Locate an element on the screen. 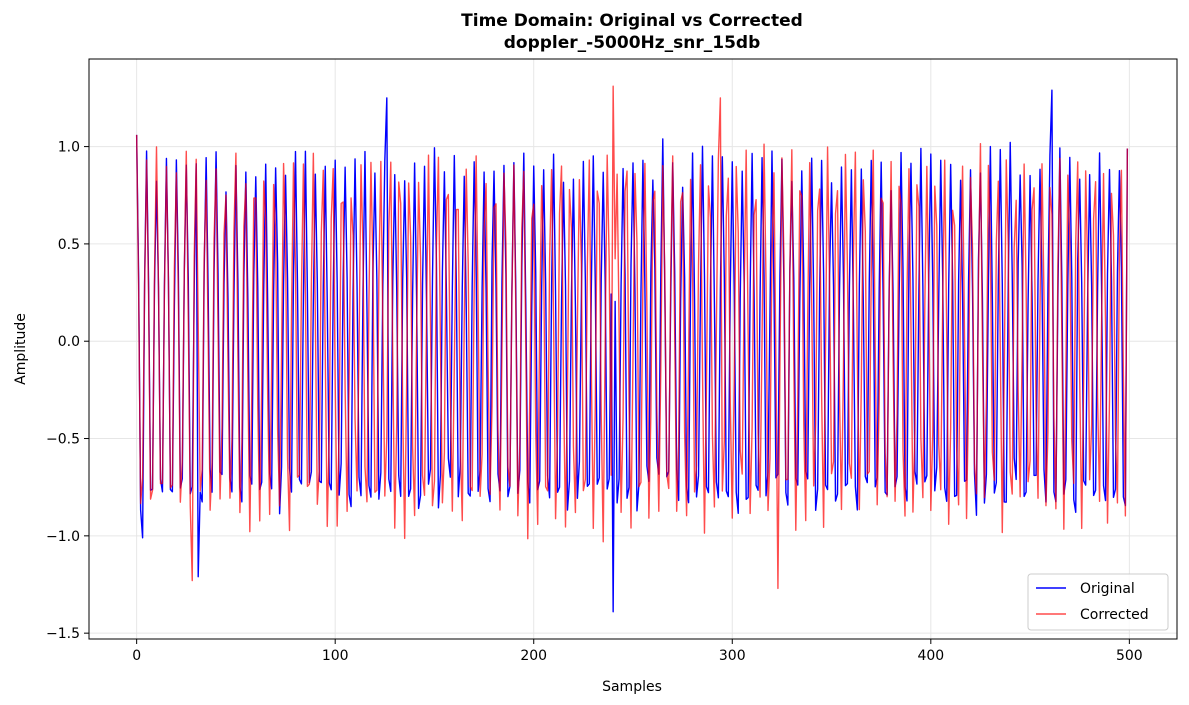  x-axis: 0 100 200 300 400 500 is located at coordinates (637, 651).